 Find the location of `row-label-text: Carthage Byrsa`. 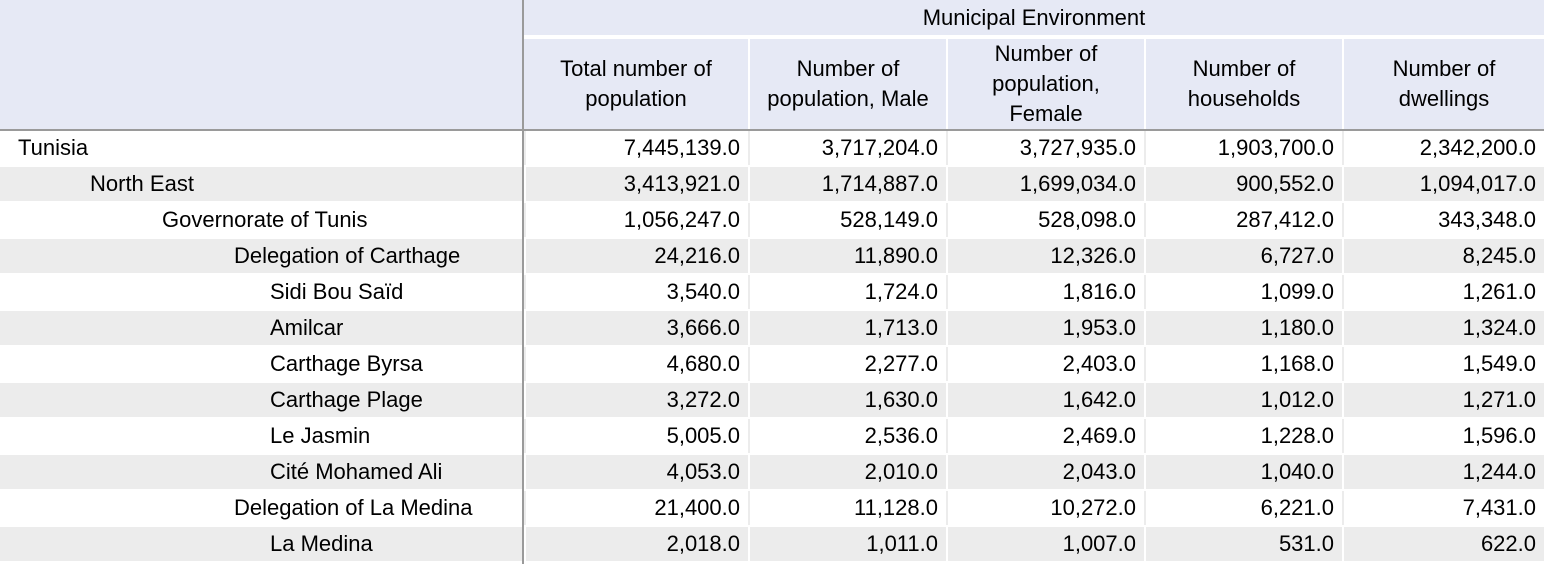

row-label-text: Carthage Byrsa is located at coordinates (346, 363).